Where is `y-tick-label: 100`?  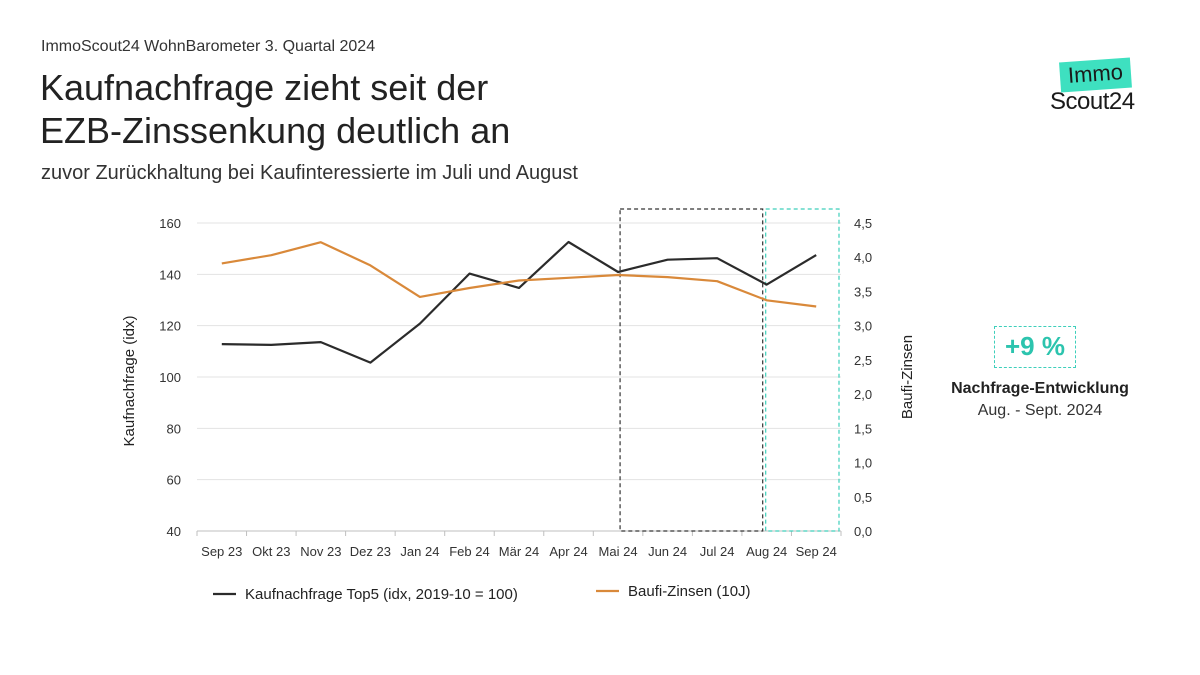
y-tick-label: 100 is located at coordinates (170, 377).